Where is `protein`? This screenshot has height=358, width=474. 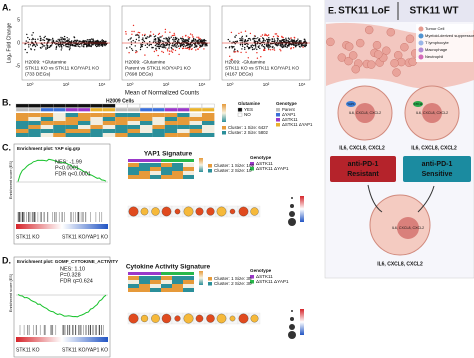
protein is located at coordinates (418, 104).